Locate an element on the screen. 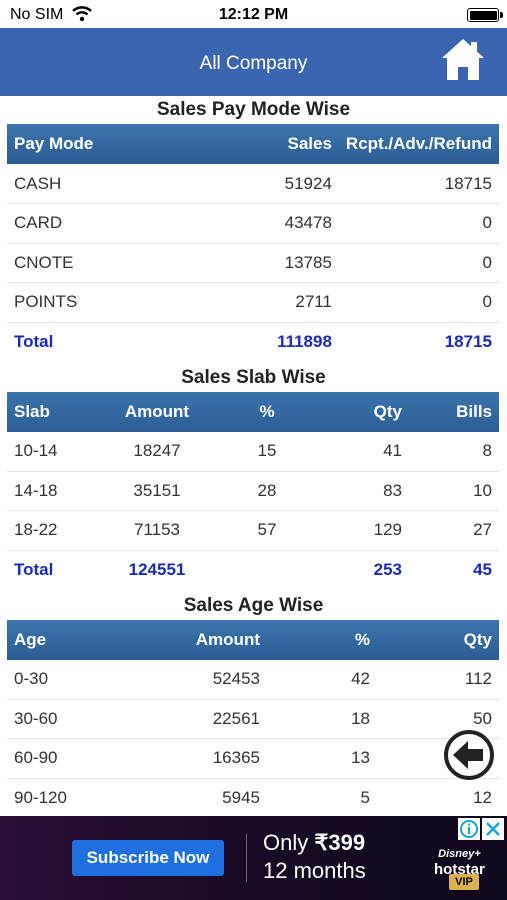 Image resolution: width=507 pixels, height=900 pixels. table-header-row: Age Amount % Qty is located at coordinates (253, 639).